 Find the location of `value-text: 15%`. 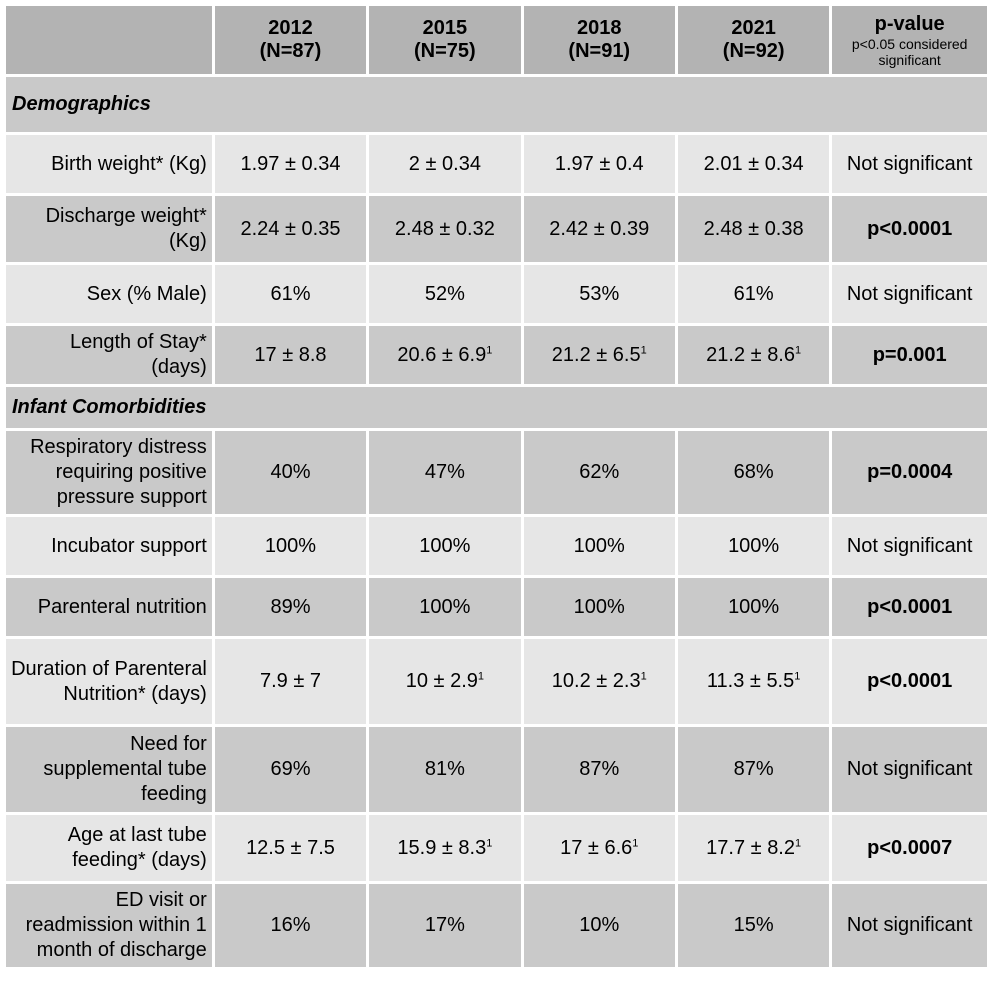

value-text: 15% is located at coordinates (753, 925).